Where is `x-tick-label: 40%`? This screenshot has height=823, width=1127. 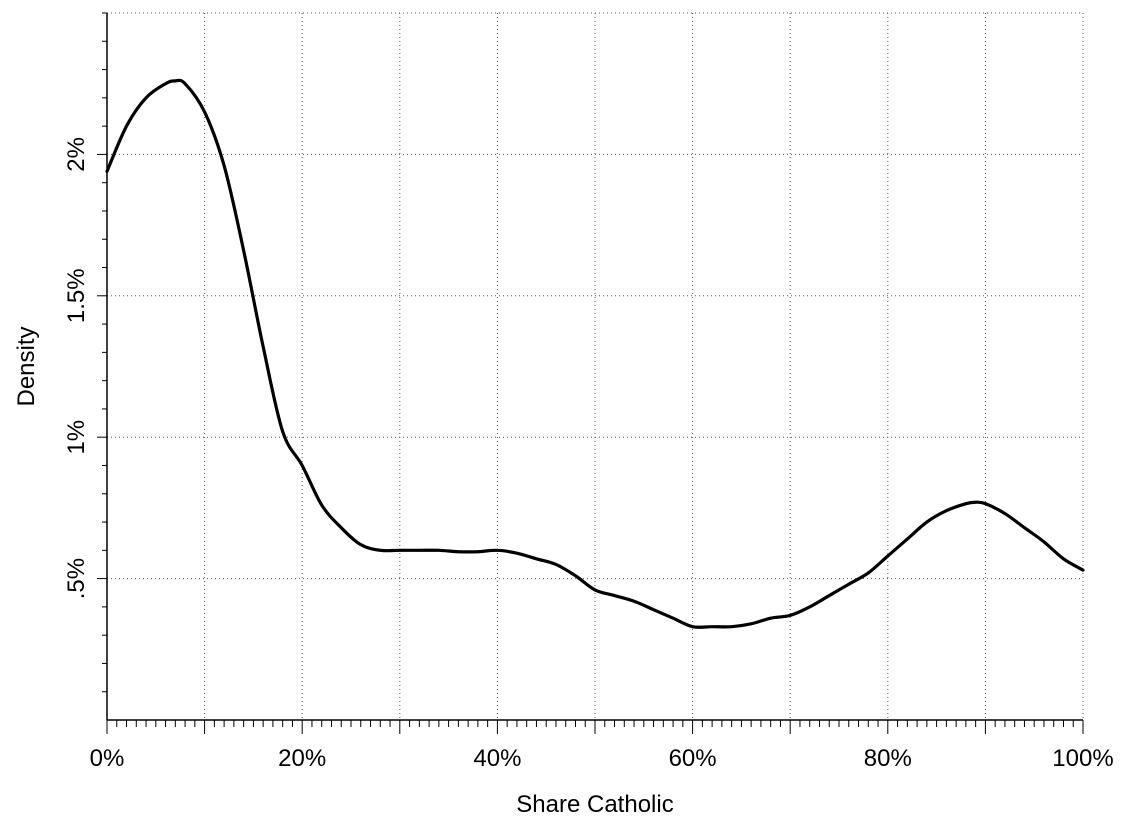 x-tick-label: 40% is located at coordinates (497, 758).